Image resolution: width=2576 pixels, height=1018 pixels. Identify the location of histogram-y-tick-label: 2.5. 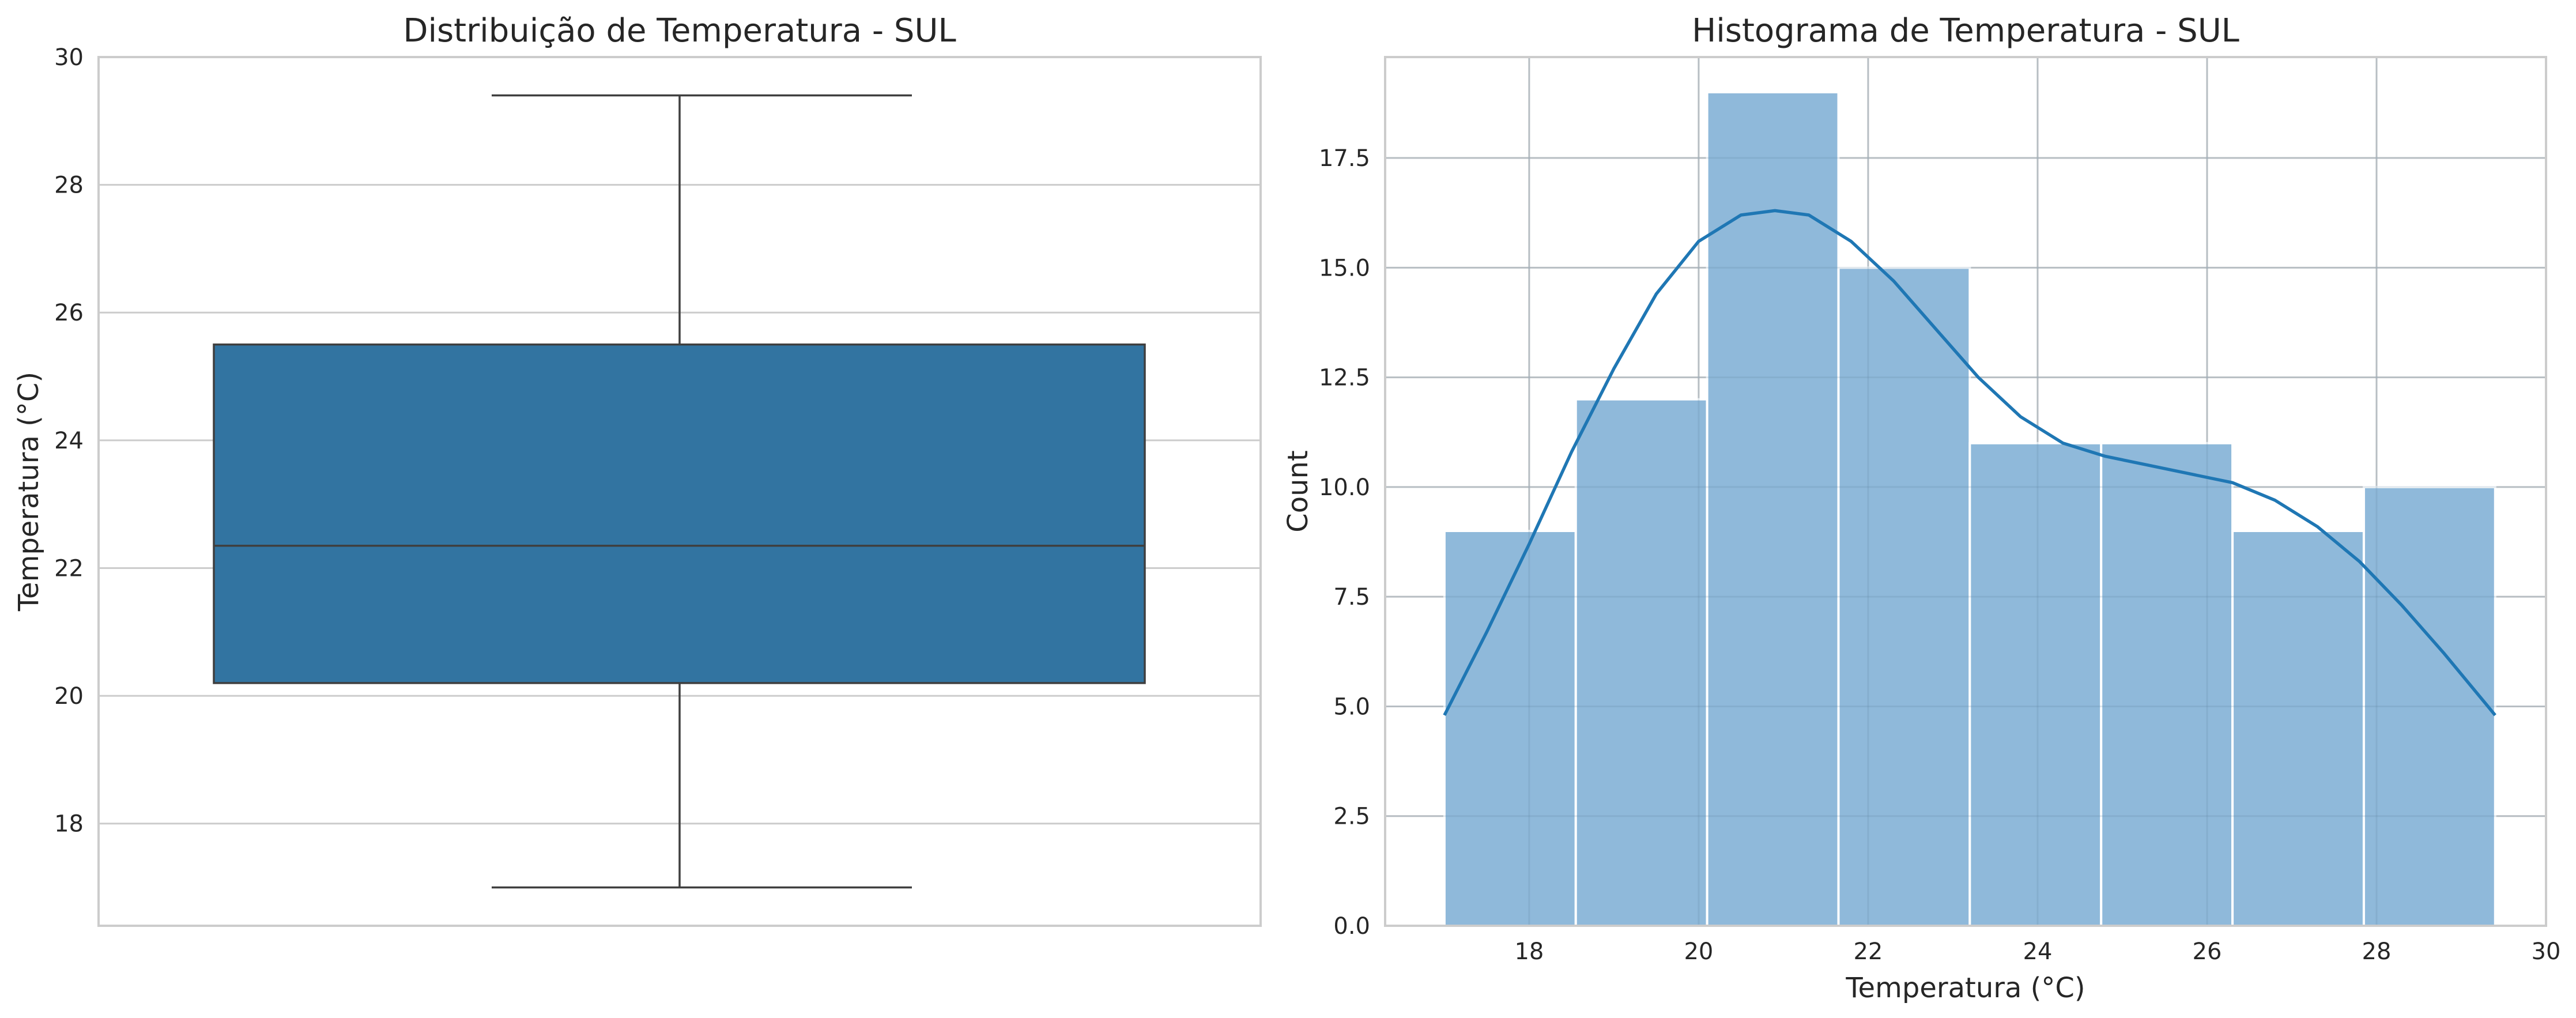
(1351, 817).